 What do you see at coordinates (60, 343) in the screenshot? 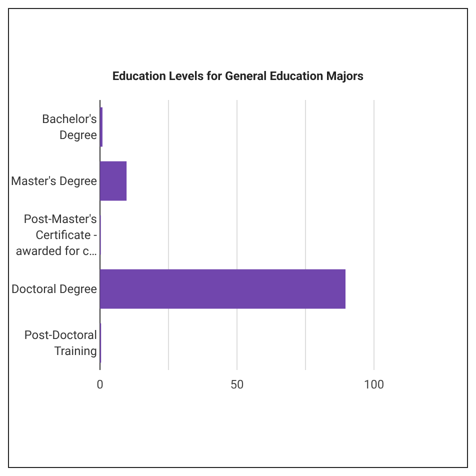
I see `y-tick-label: Post-Doctoral Training` at bounding box center [60, 343].